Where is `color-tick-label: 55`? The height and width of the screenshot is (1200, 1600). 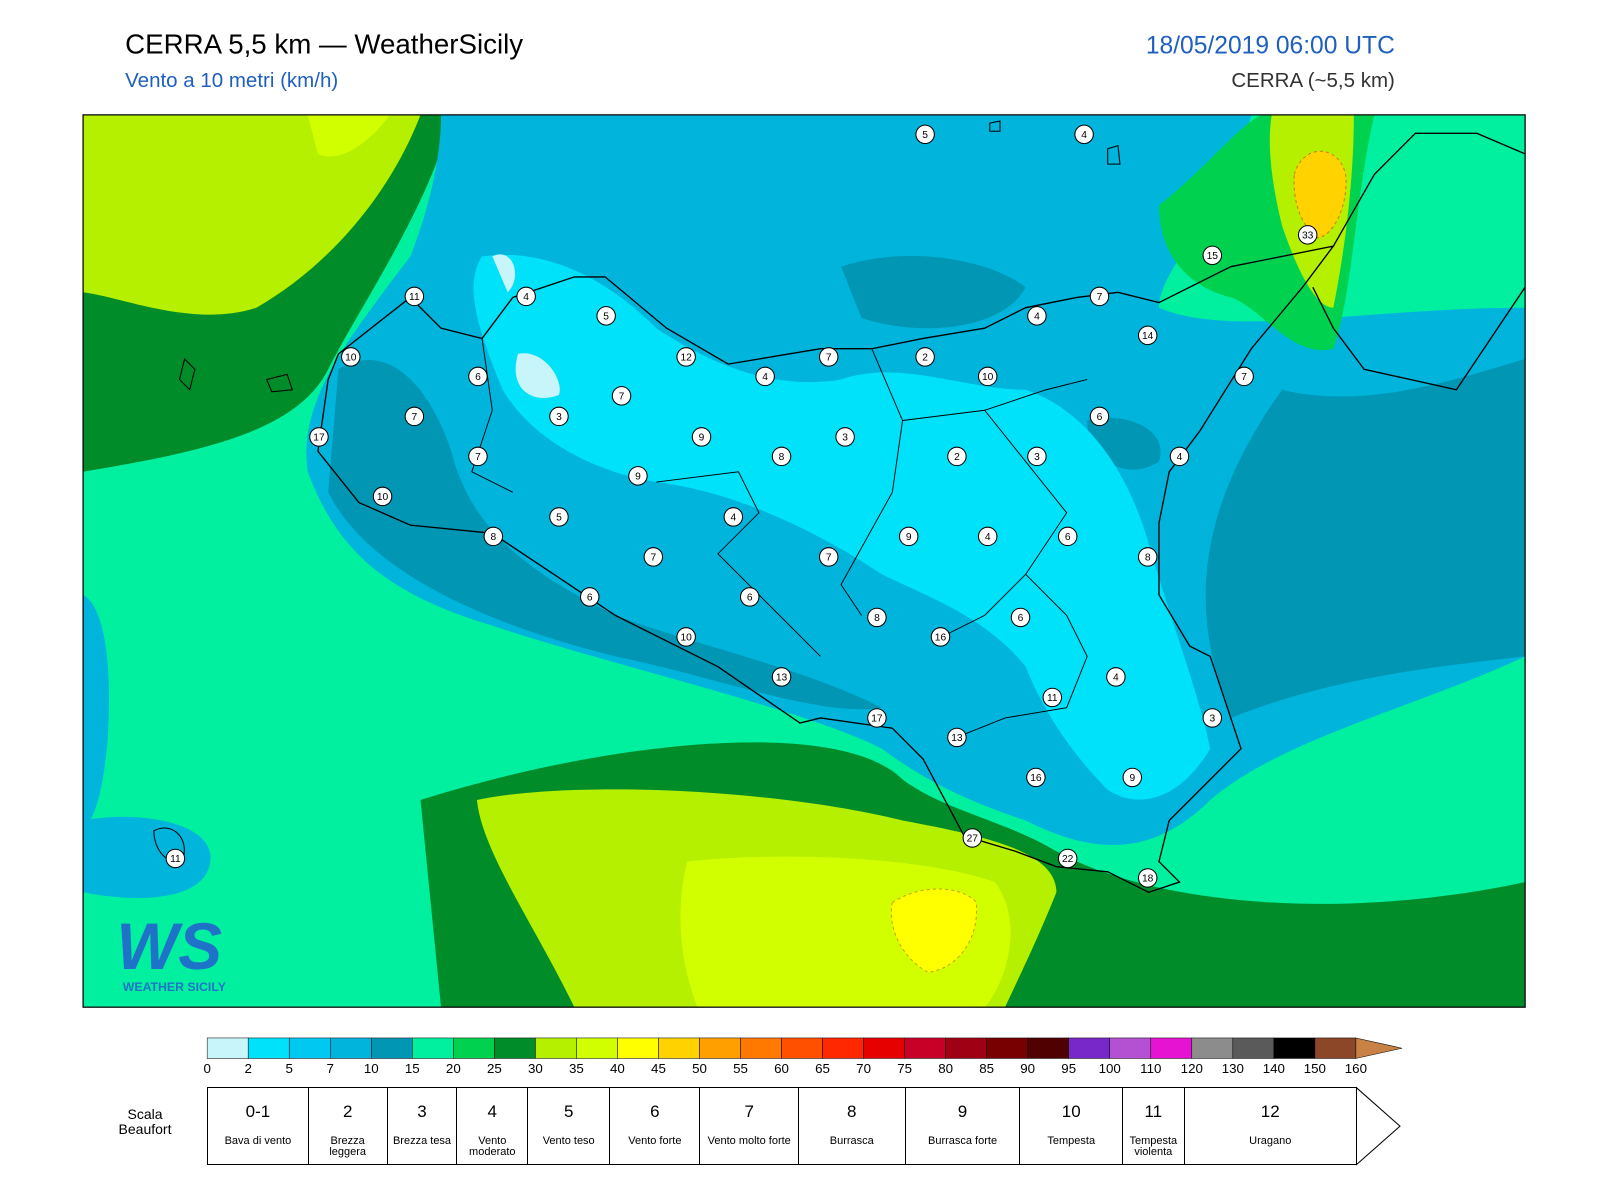 color-tick-label: 55 is located at coordinates (740, 1068).